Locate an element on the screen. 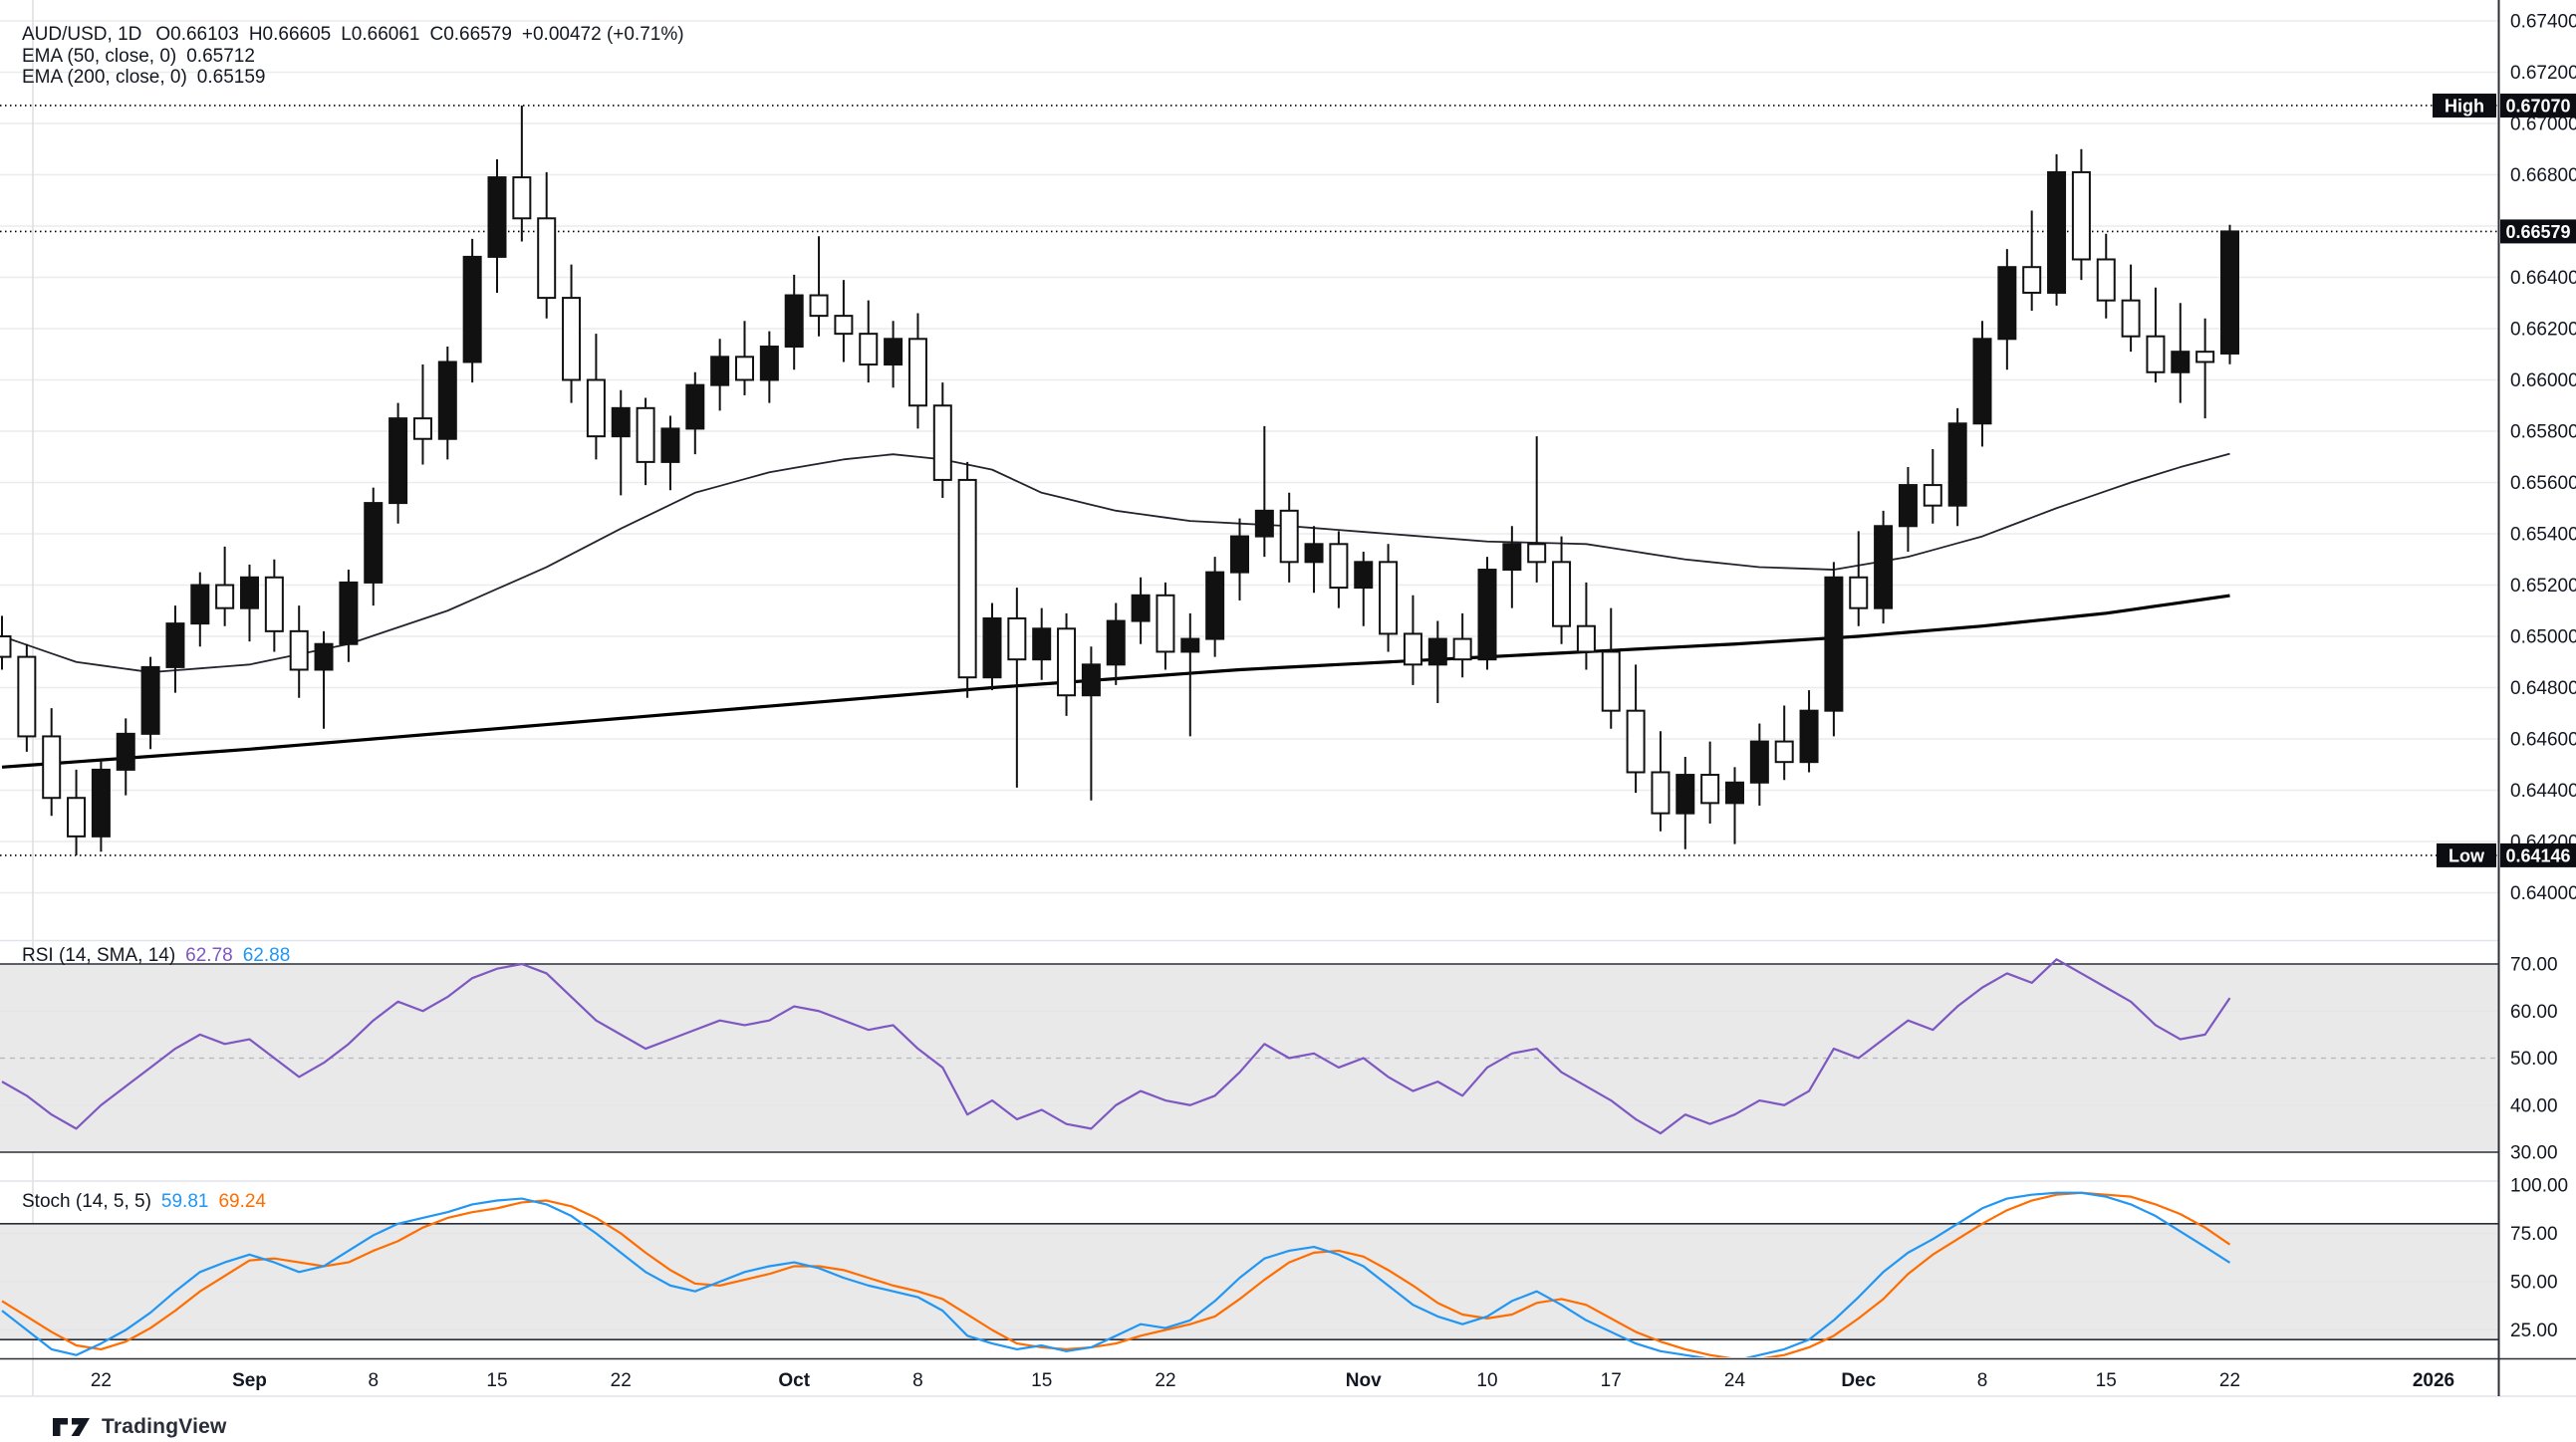  price-axis-label: 0.65800 is located at coordinates (2543, 432).